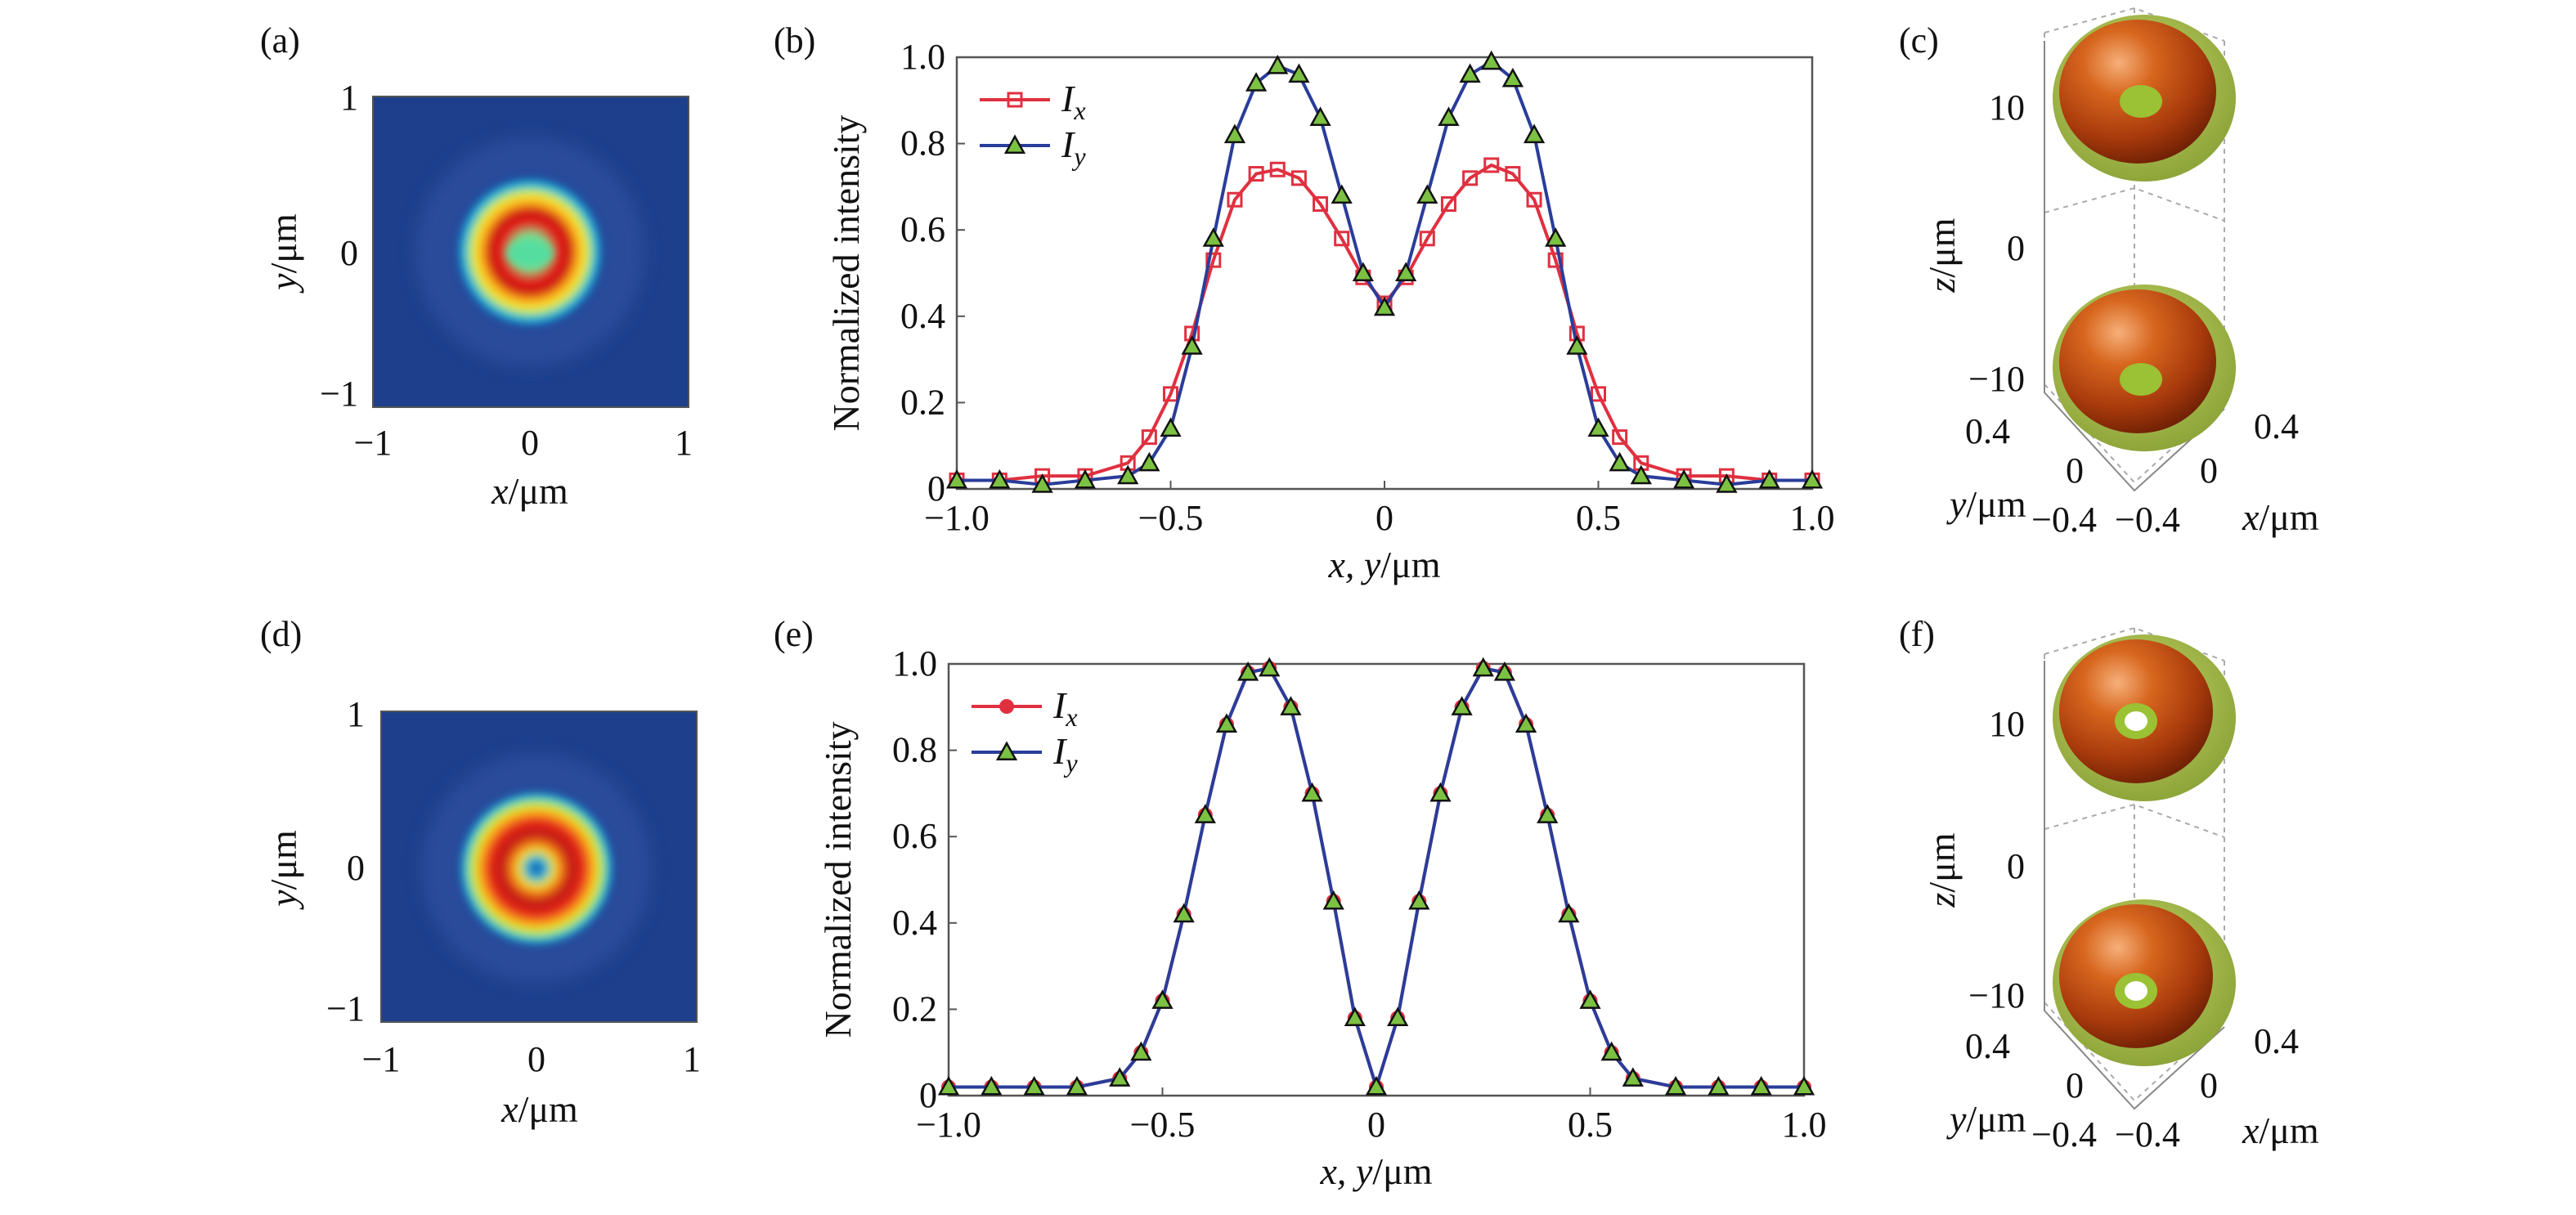 The width and height of the screenshot is (2576, 1215). Describe the element at coordinates (2281, 517) in the screenshot. I see `c-xlabel: x/μm` at that location.